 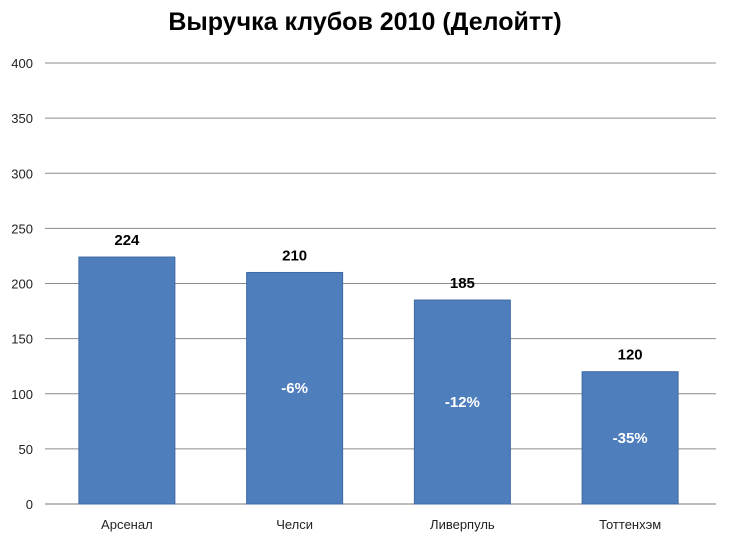 What do you see at coordinates (22, 173) in the screenshot?
I see `y-tick-label: 300` at bounding box center [22, 173].